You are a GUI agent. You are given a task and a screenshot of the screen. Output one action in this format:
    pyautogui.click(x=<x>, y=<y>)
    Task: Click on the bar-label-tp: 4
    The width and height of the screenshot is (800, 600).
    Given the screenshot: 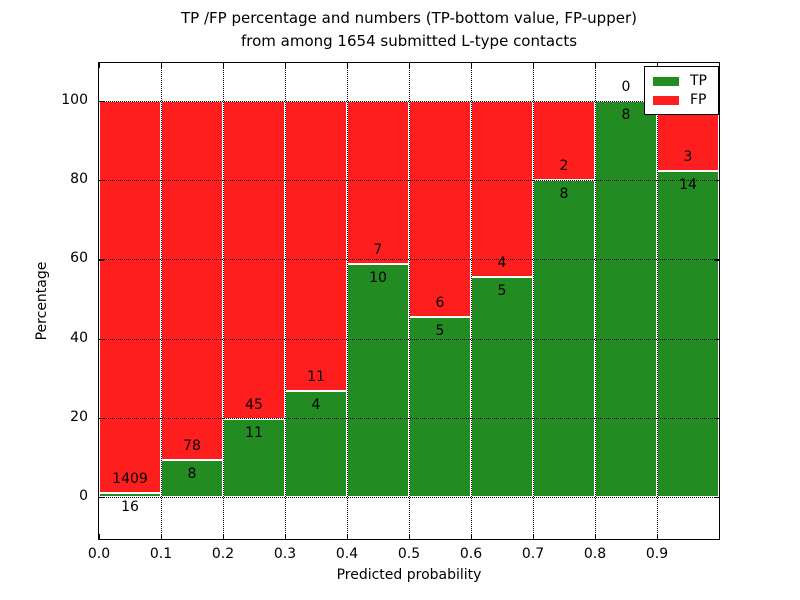 What is the action you would take?
    pyautogui.click(x=316, y=405)
    